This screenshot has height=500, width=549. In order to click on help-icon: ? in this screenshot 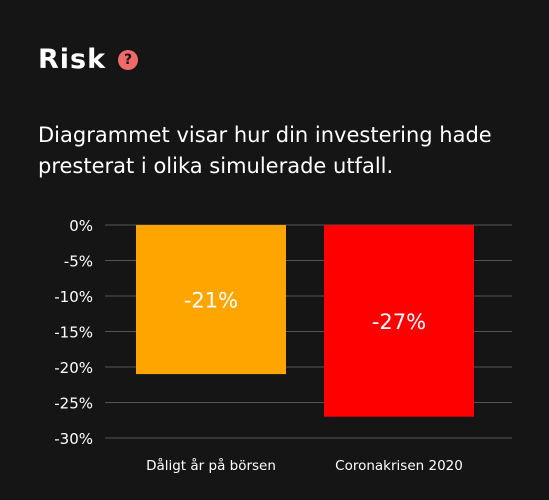, I will do `click(128, 59)`.